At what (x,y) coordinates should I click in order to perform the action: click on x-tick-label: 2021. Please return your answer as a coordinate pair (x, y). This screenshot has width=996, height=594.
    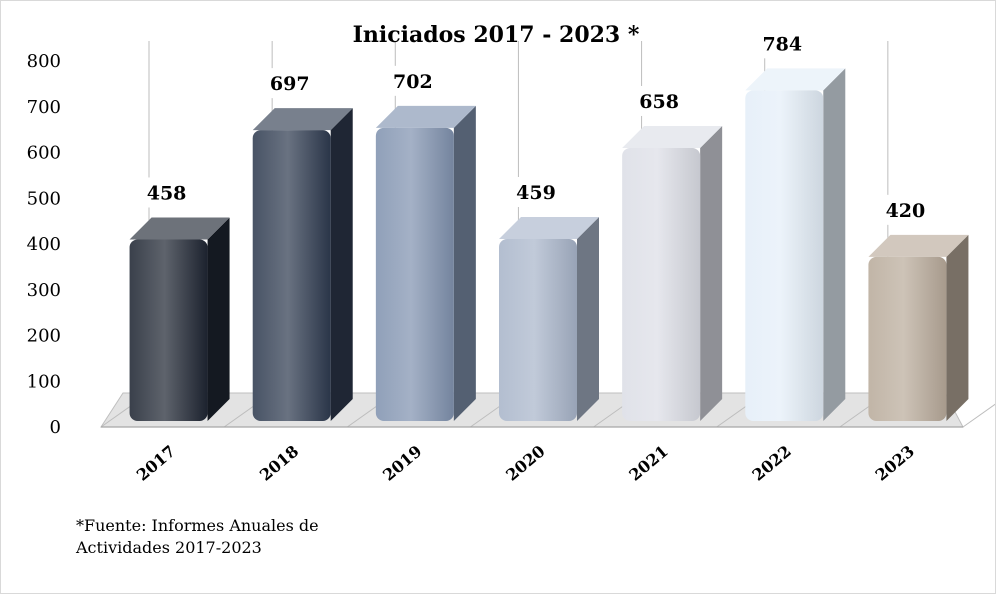
    Looking at the image, I should click on (648, 463).